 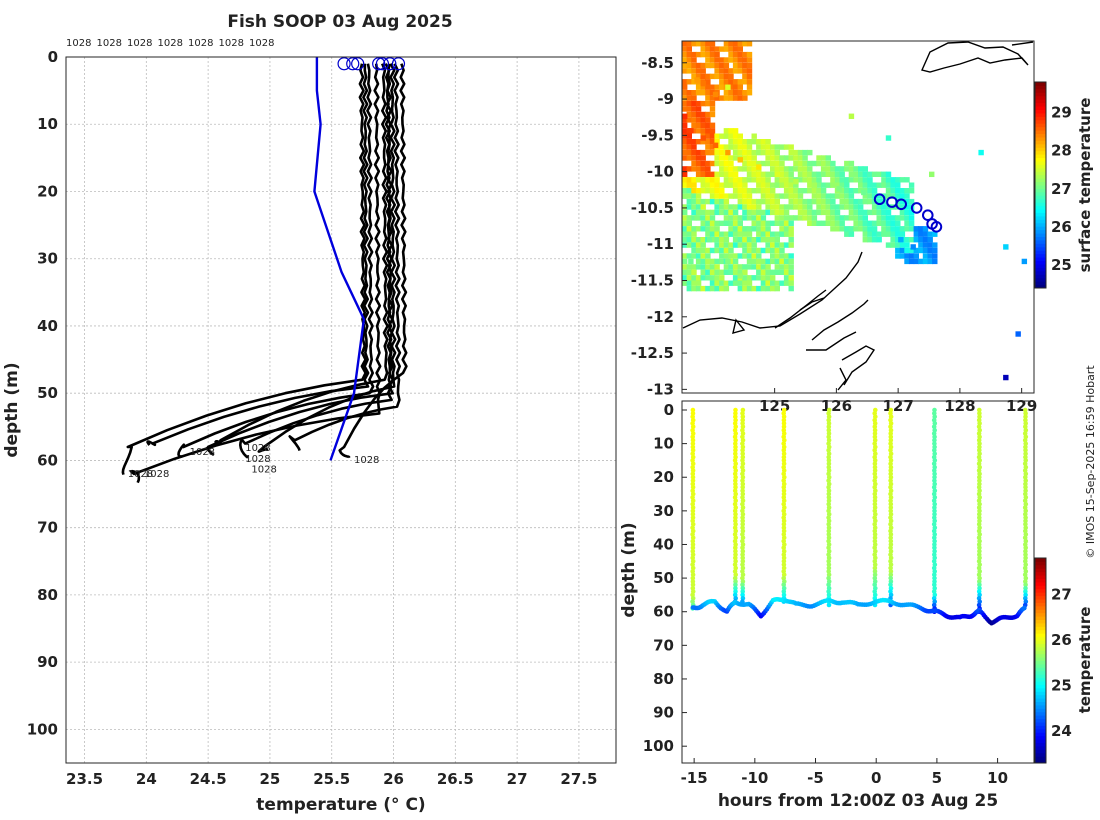 I want to click on ship-track-marker, so click(x=901, y=204).